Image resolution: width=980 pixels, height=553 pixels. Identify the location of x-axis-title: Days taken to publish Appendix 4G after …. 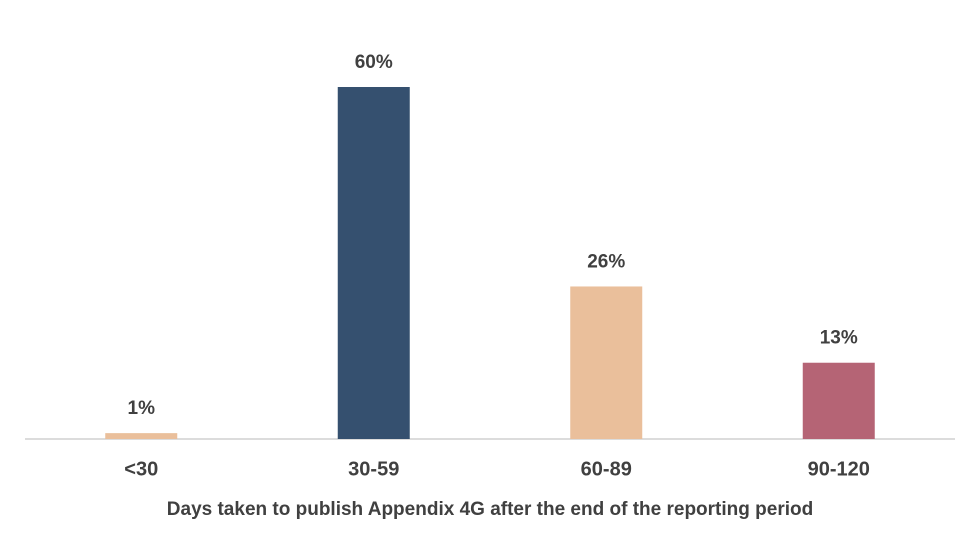
(490, 509).